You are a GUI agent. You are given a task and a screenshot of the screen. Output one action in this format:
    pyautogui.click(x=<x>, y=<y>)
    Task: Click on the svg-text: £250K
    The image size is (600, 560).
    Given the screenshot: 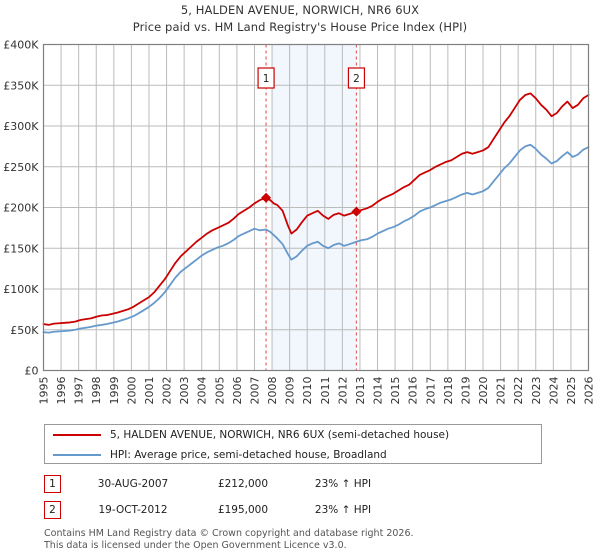 What is the action you would take?
    pyautogui.click(x=21, y=167)
    